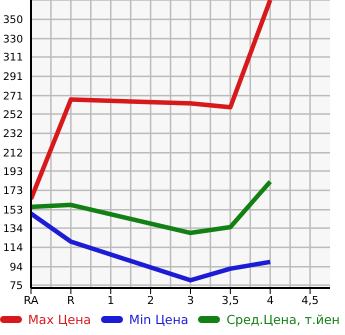 The image size is (345, 335). I want to click on y-tick-label: 173, so click(12, 191).